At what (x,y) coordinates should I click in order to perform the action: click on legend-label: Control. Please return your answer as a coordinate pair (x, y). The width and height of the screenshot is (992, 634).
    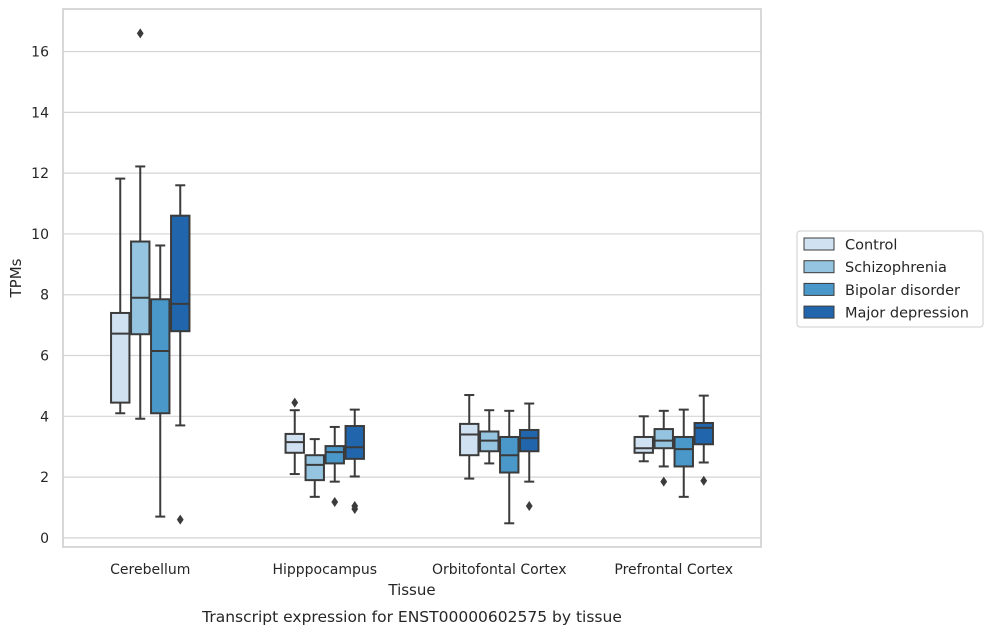
    Looking at the image, I should click on (871, 246).